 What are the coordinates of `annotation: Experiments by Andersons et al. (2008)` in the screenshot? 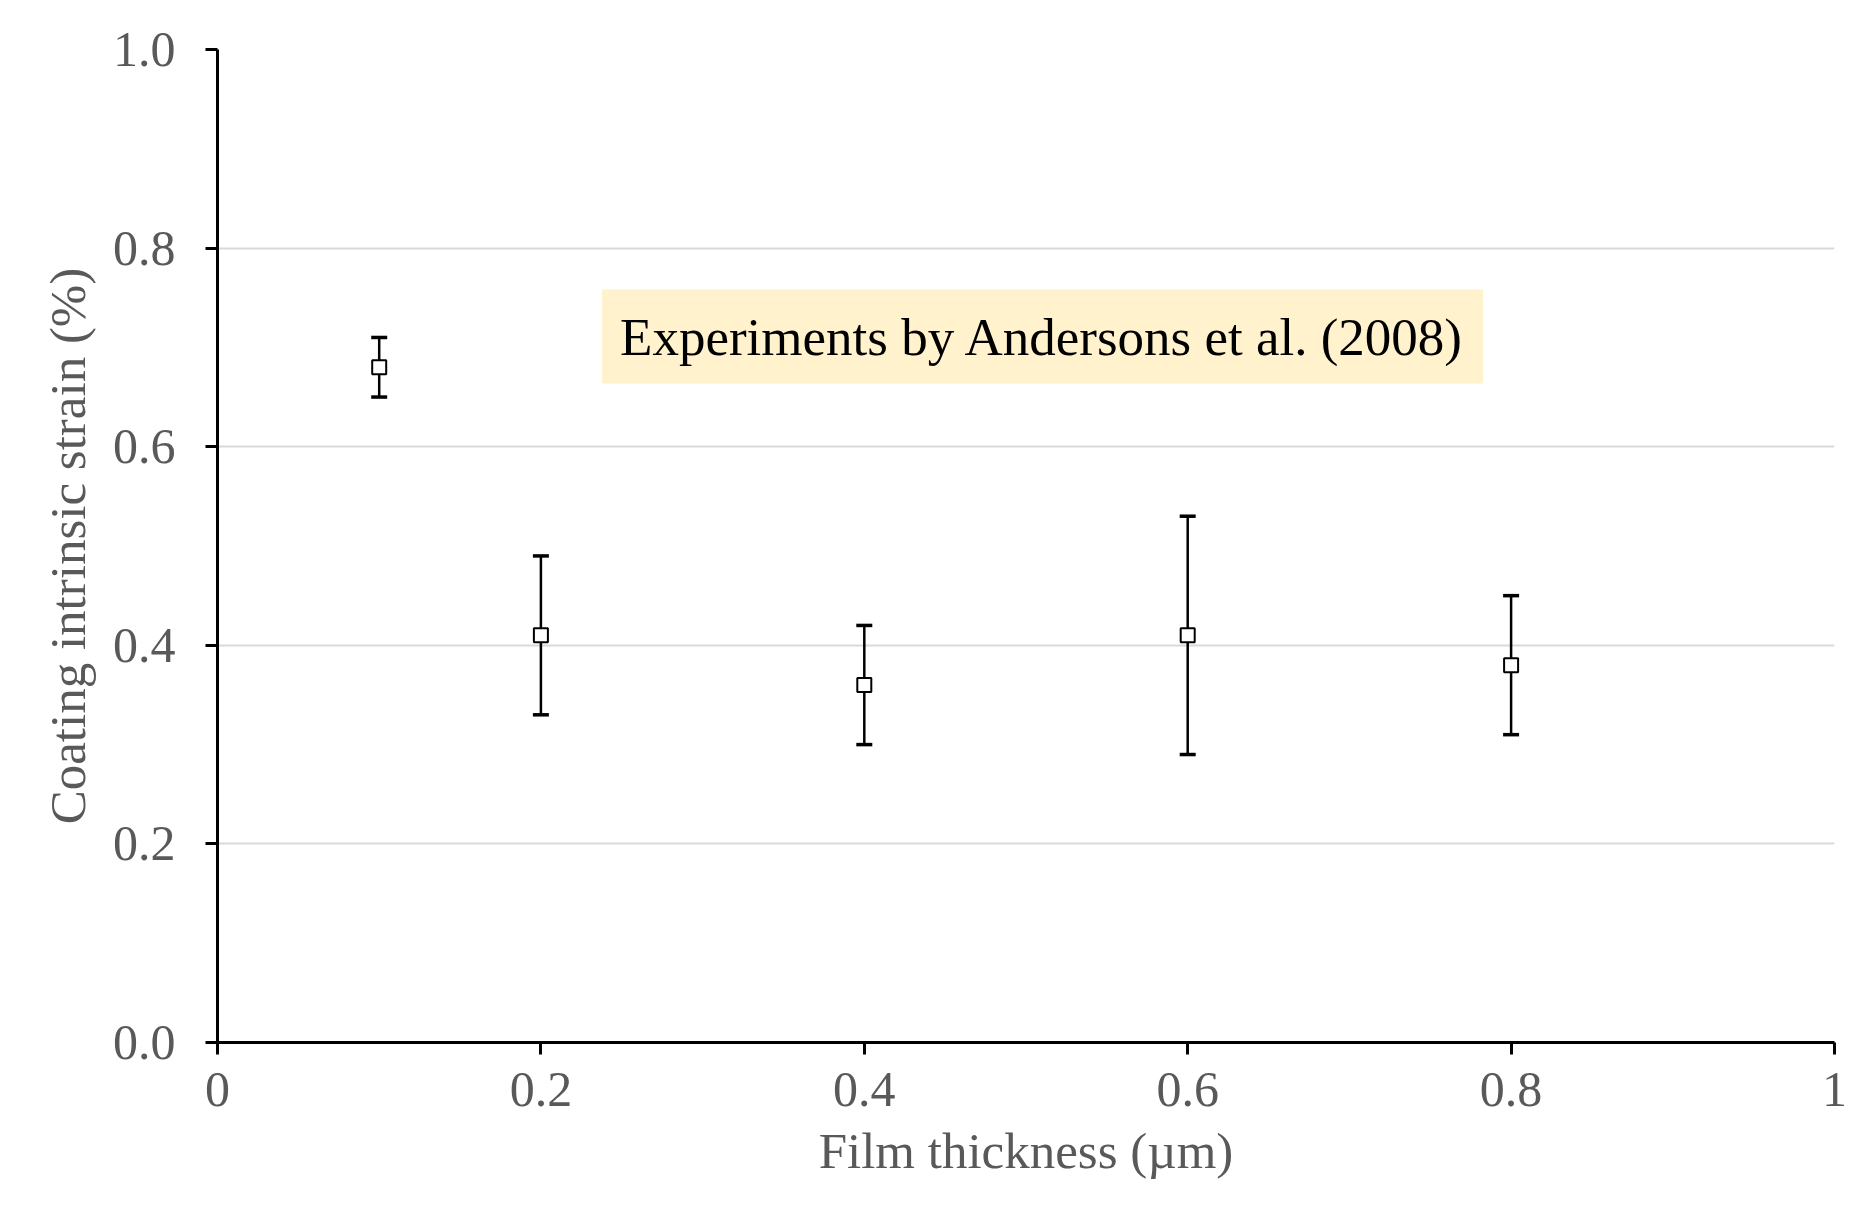 It's located at (1041, 337).